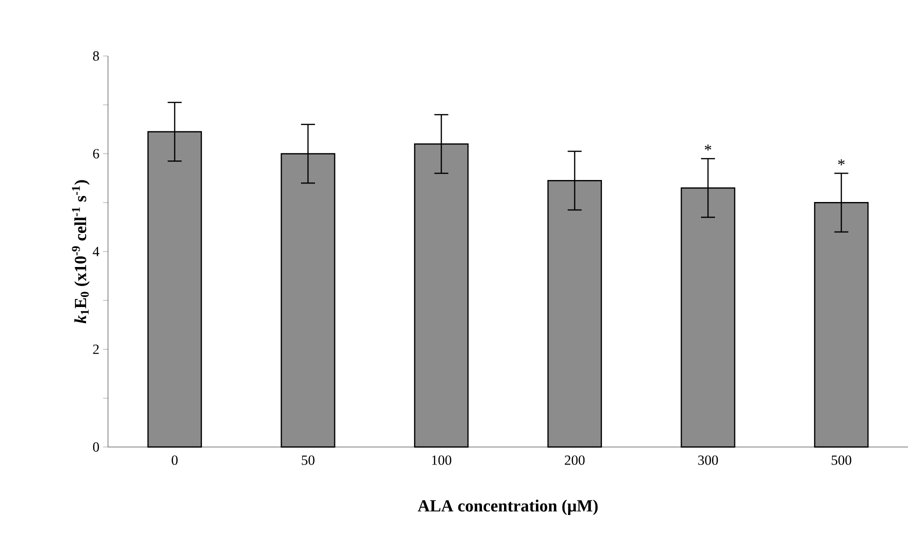  I want to click on x-tick-label: 300, so click(708, 460).